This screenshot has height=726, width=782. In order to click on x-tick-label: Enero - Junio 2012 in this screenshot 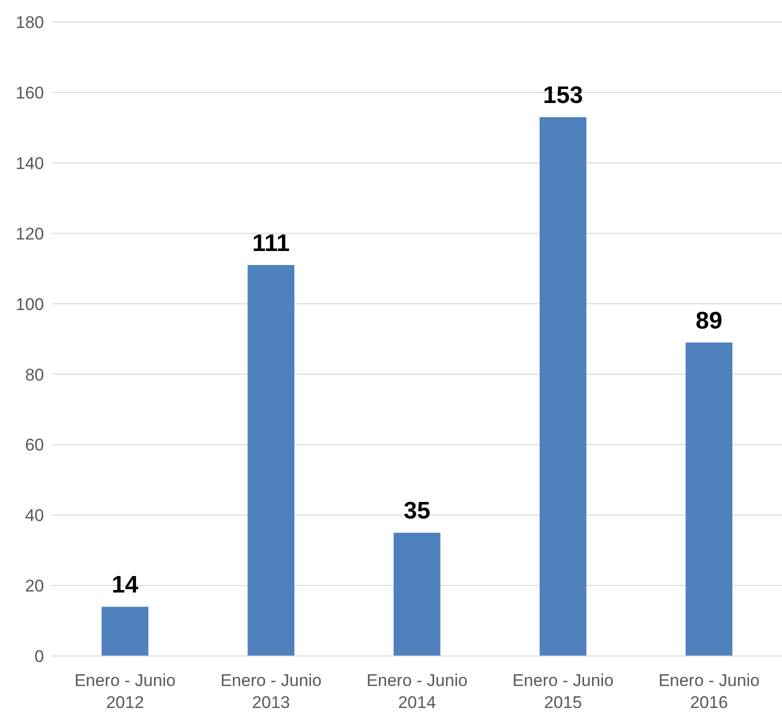, I will do `click(125, 691)`.